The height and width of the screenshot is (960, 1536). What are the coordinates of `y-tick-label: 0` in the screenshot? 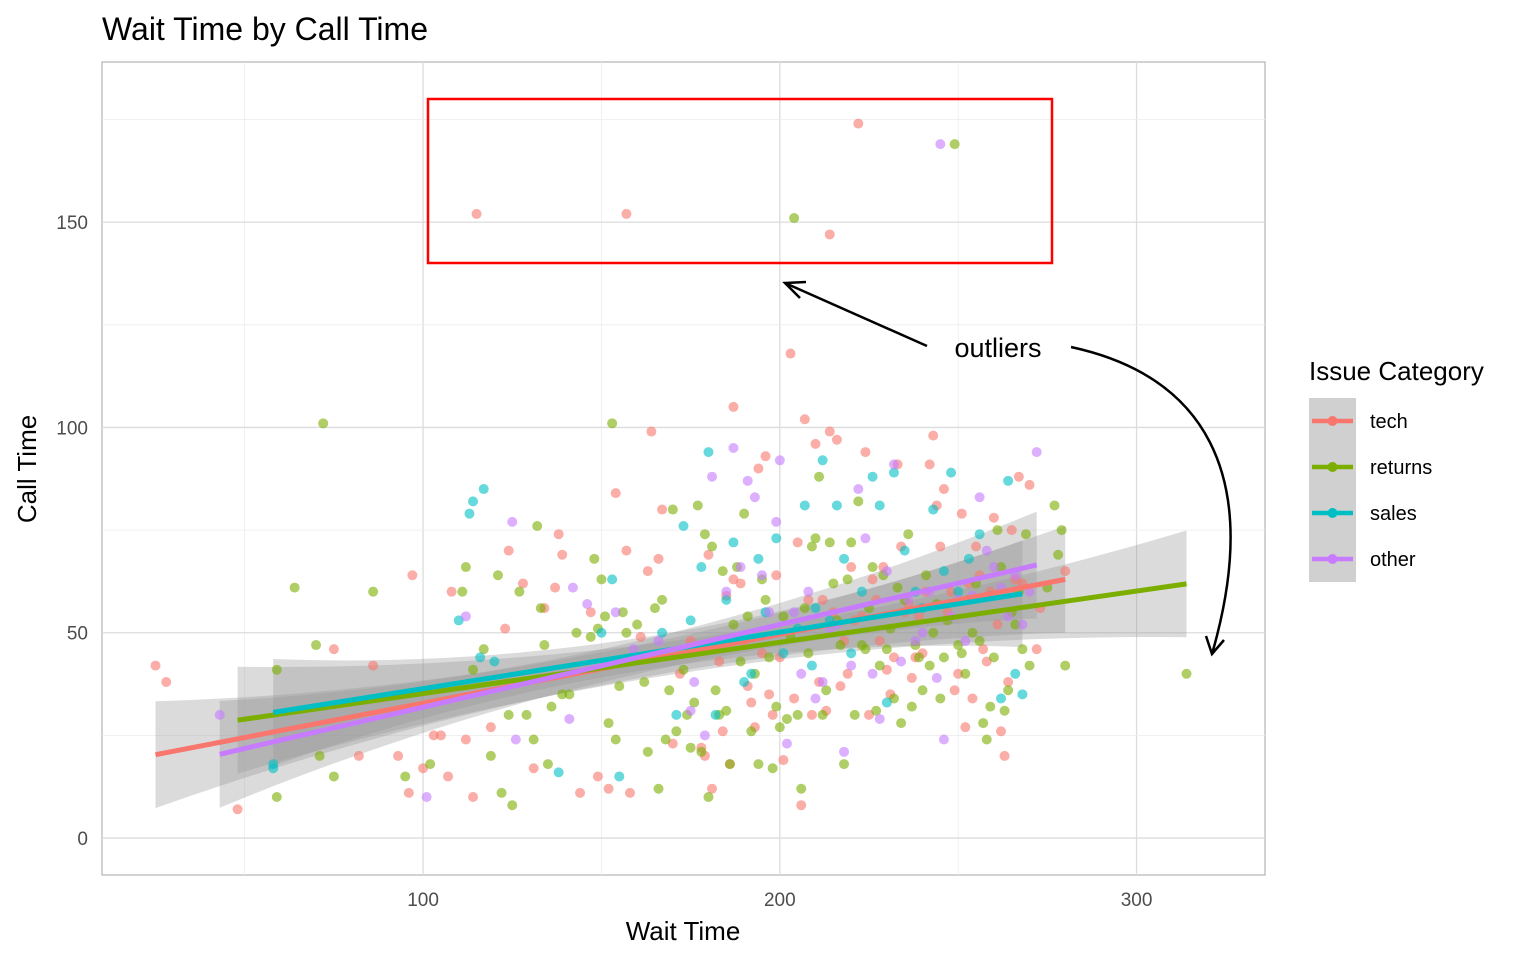 It's located at (82, 839).